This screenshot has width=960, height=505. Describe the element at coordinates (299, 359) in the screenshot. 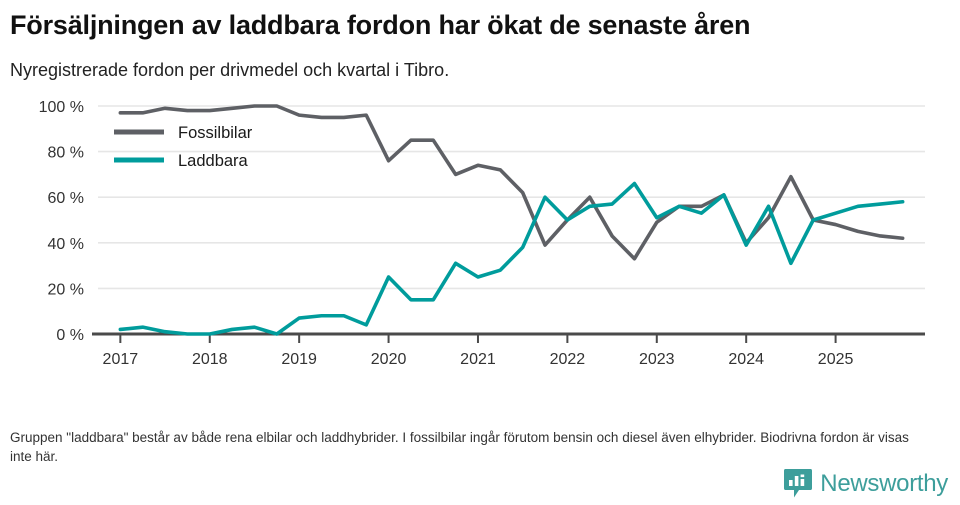

I see `x-axis-tick-label: 2019` at that location.